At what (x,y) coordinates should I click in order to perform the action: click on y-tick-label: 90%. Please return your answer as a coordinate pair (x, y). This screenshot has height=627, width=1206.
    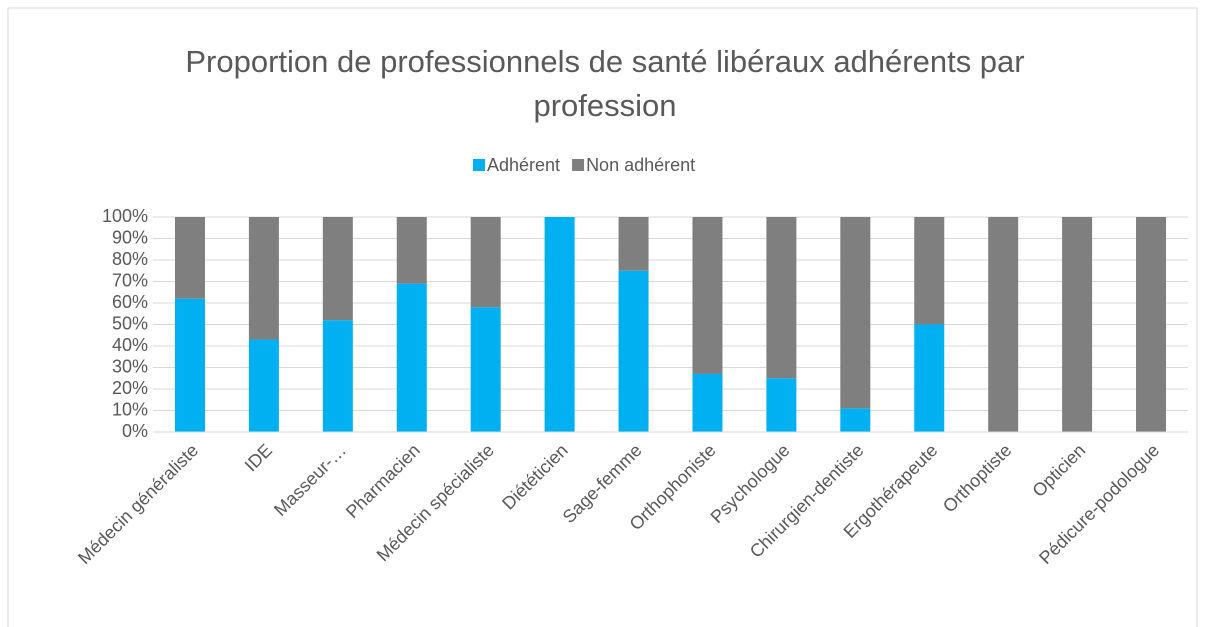
    Looking at the image, I should click on (130, 237).